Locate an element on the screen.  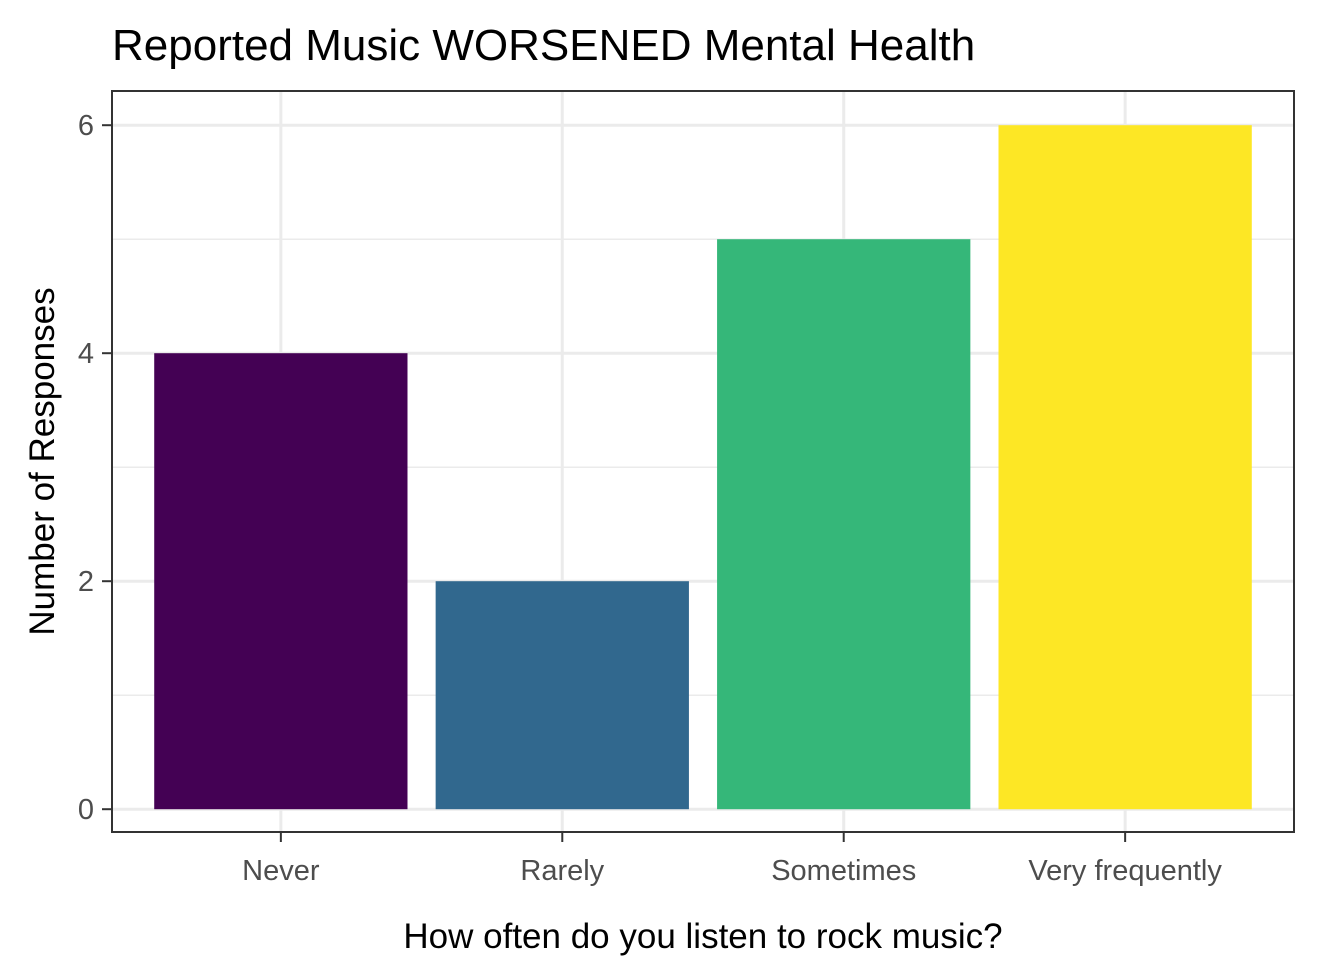
x-tick-label: Sometimes is located at coordinates (843, 871).